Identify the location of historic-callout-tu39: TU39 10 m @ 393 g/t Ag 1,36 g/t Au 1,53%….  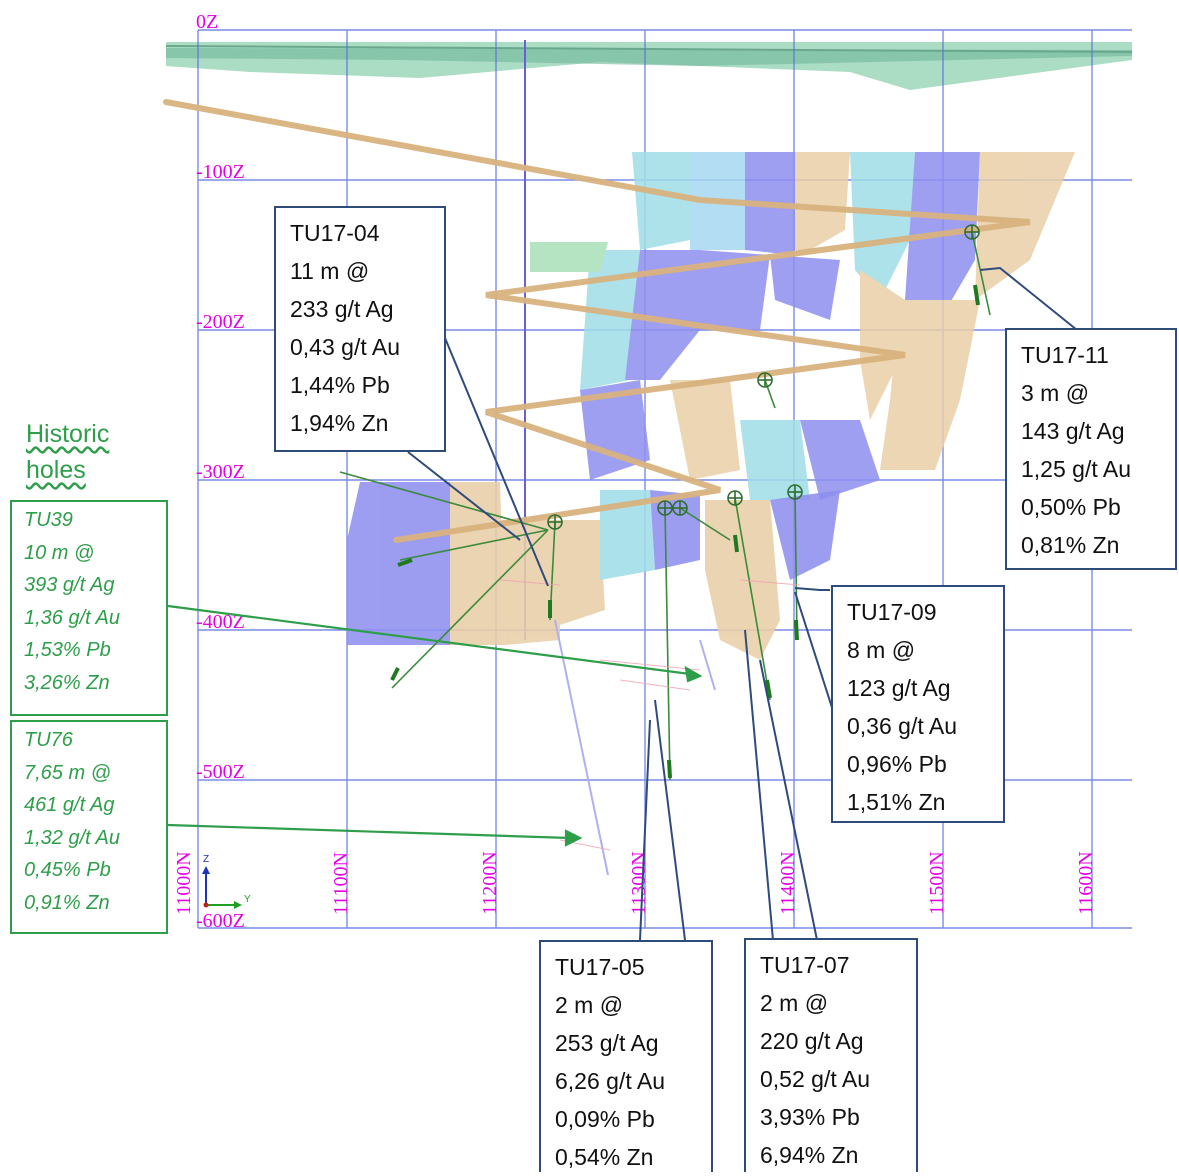
(89, 608).